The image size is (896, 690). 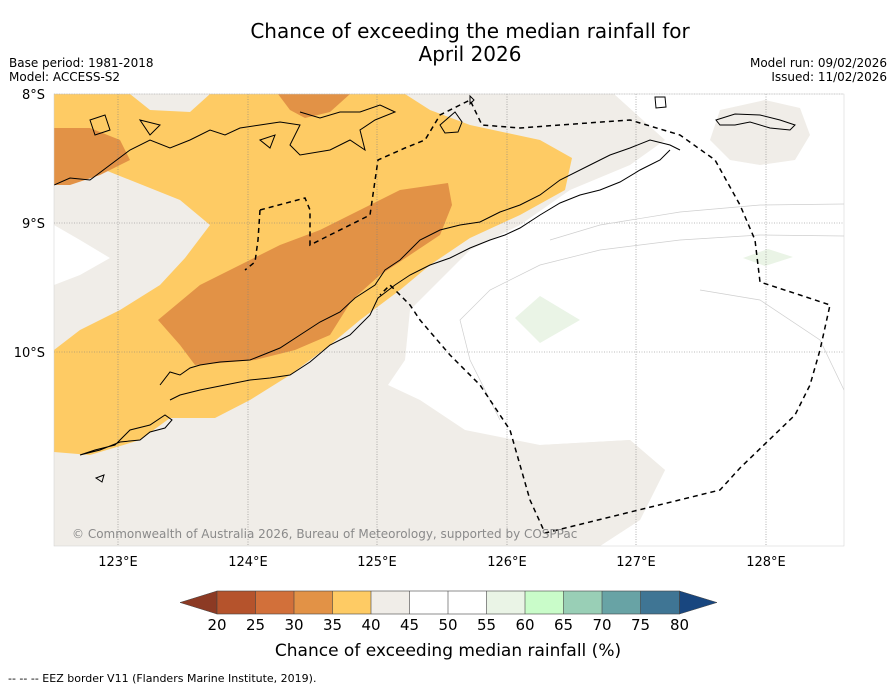 I want to click on lon-label-127e: 127°E, so click(x=636, y=562).